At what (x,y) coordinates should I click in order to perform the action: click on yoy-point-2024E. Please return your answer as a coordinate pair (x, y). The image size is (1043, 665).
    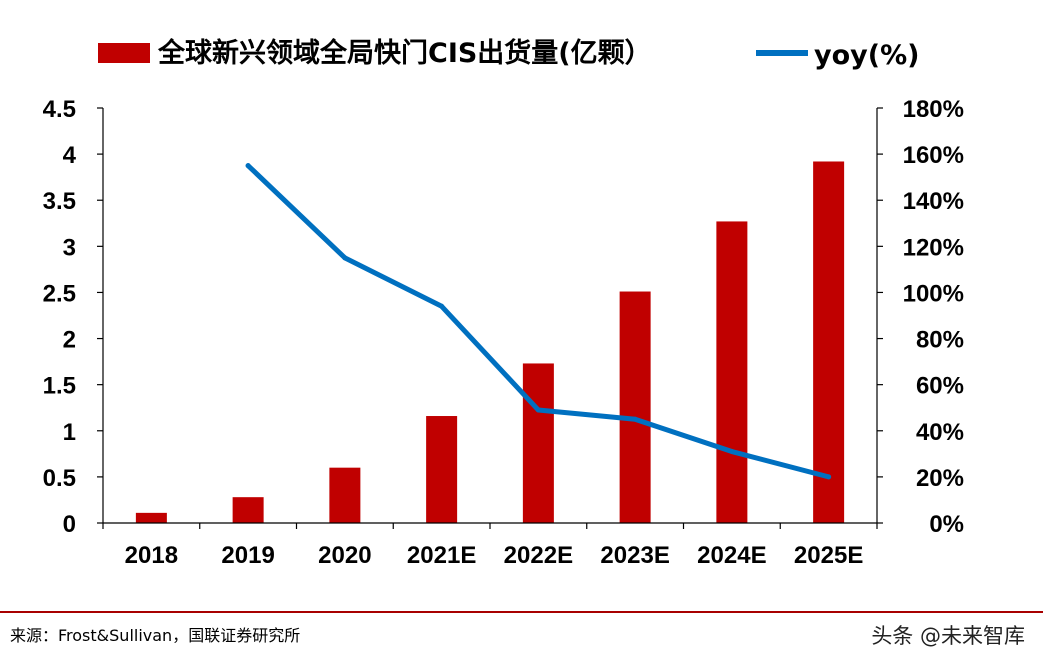
    Looking at the image, I should click on (732, 452).